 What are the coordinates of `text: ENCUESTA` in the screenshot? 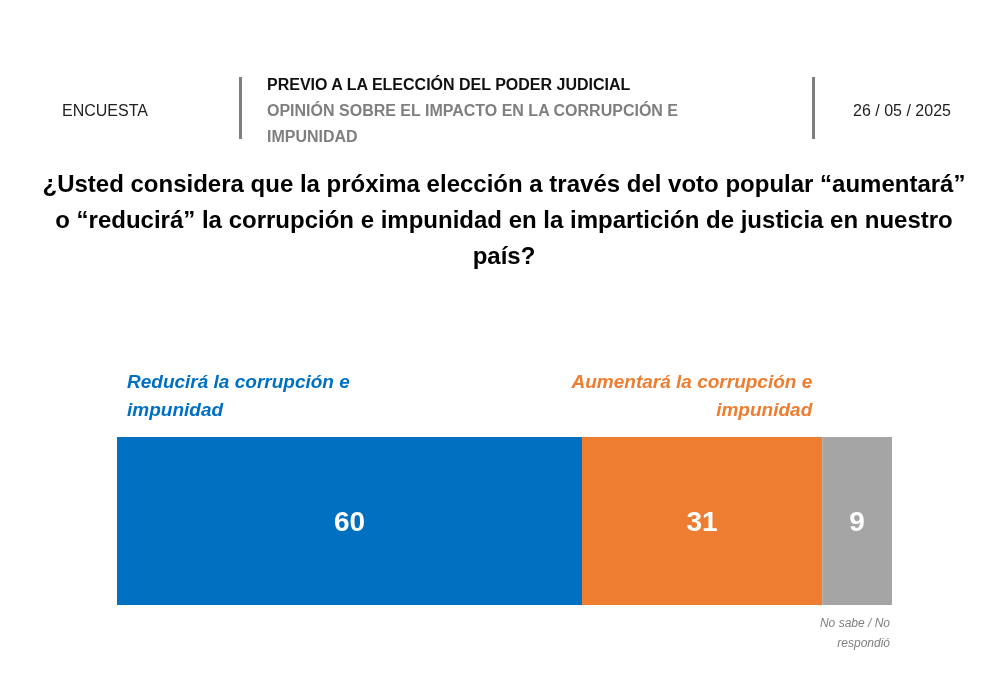 It's located at (105, 110).